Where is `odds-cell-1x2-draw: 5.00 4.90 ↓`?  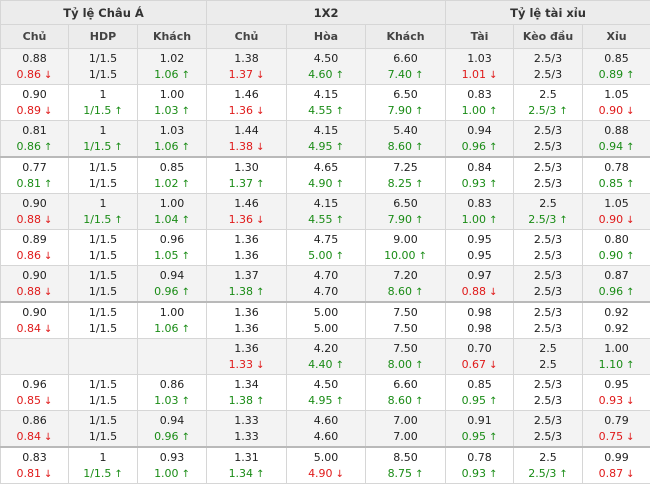
odds-cell-1x2-draw: 5.00 4.90 ↓ is located at coordinates (326, 465).